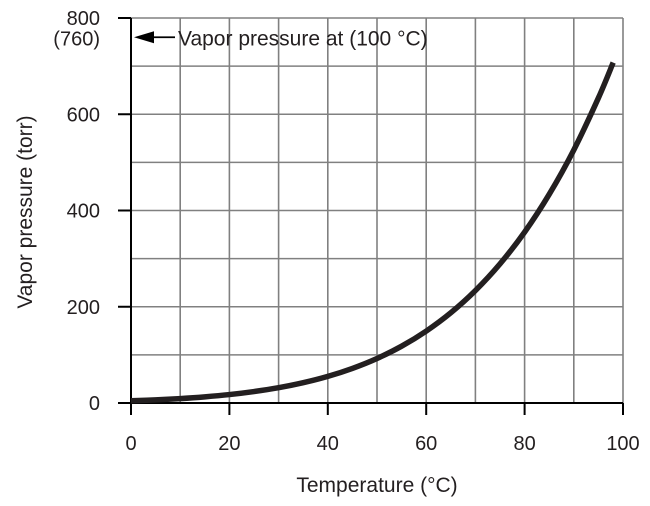  I want to click on x-tick-label: 100, so click(622, 444).